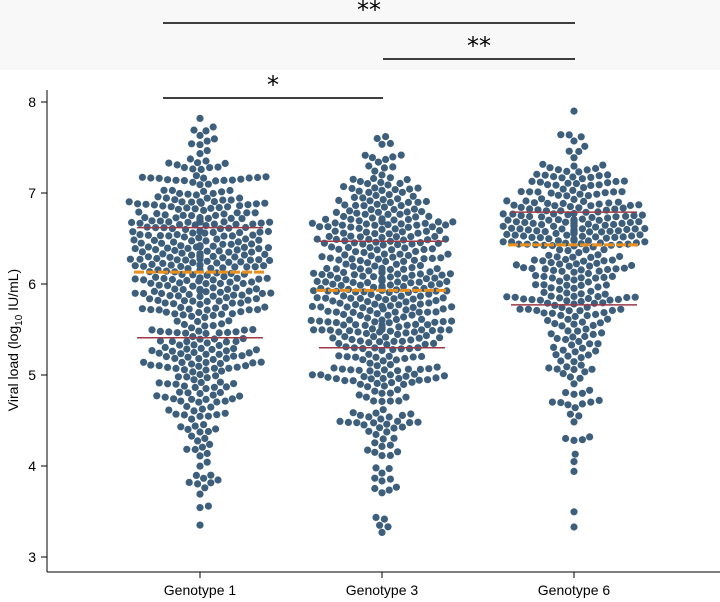 The height and width of the screenshot is (602, 720). I want to click on y-tick-label: 8, so click(32, 102).